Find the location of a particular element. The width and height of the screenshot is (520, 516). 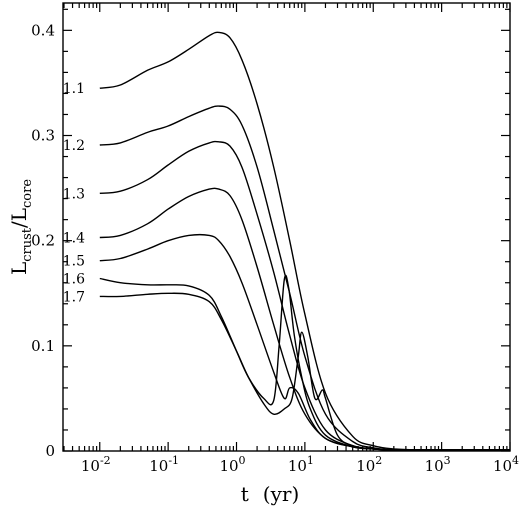

y-axis-sub1: crust is located at coordinates (27, 244).